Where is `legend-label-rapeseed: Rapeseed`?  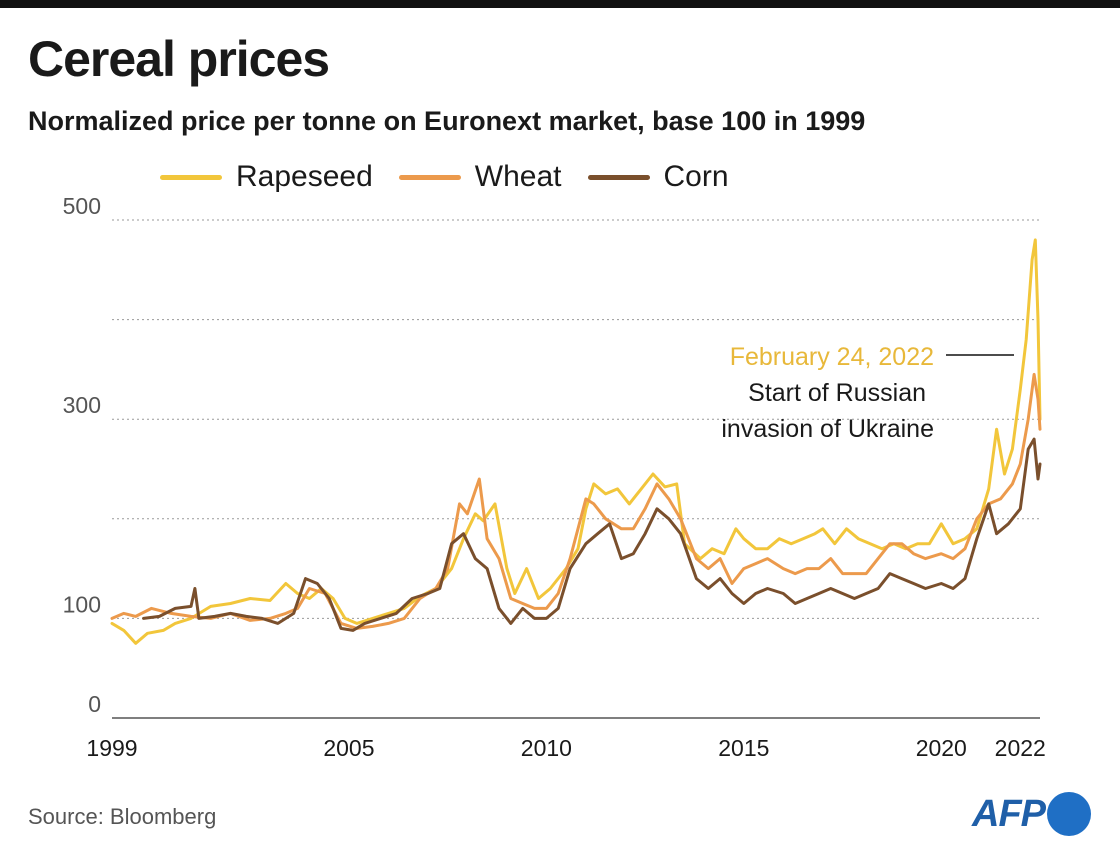
legend-label-rapeseed: Rapeseed is located at coordinates (304, 176).